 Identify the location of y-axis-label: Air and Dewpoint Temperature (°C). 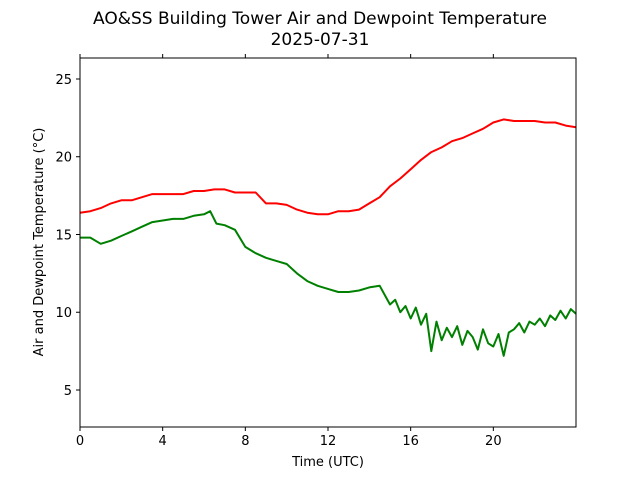
(39, 242).